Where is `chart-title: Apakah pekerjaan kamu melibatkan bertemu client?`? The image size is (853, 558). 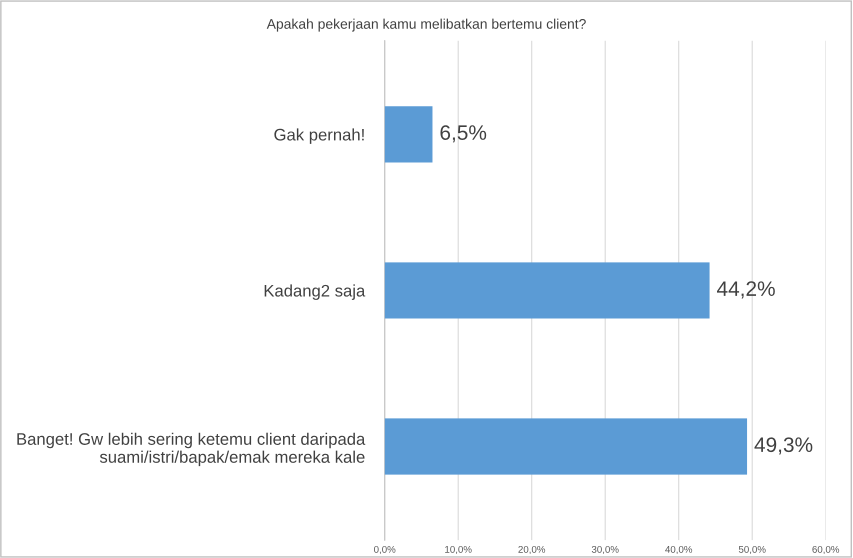 chart-title: Apakah pekerjaan kamu melibatkan bertemu client? is located at coordinates (426, 25).